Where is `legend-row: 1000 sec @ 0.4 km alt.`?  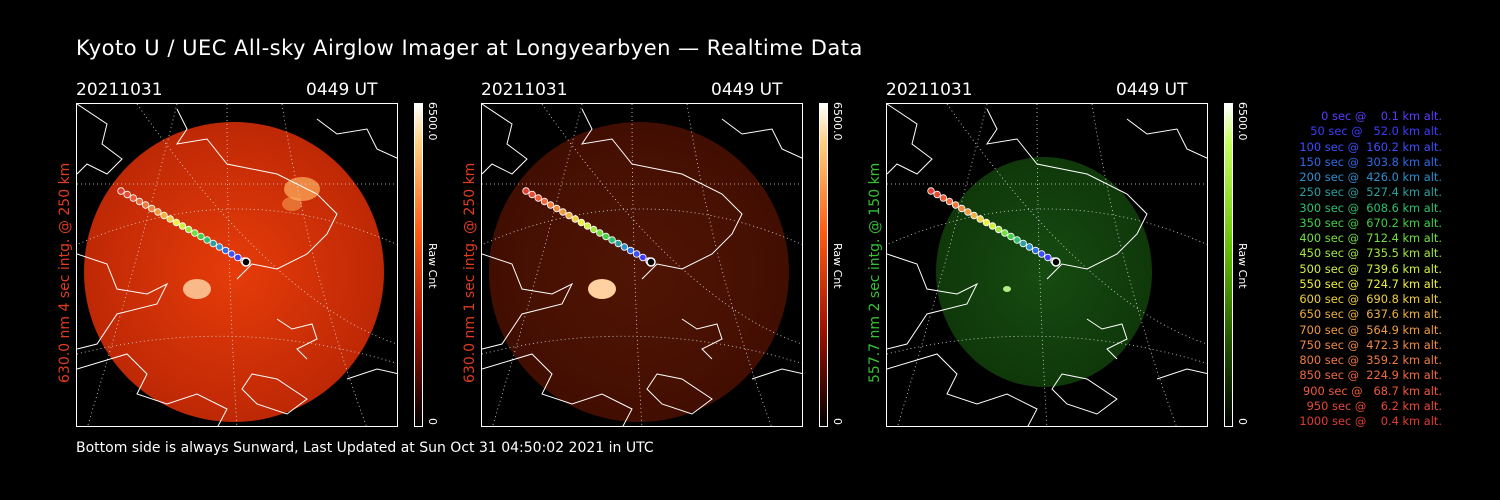
legend-row: 1000 sec @ 0.4 km alt. is located at coordinates (1370, 421).